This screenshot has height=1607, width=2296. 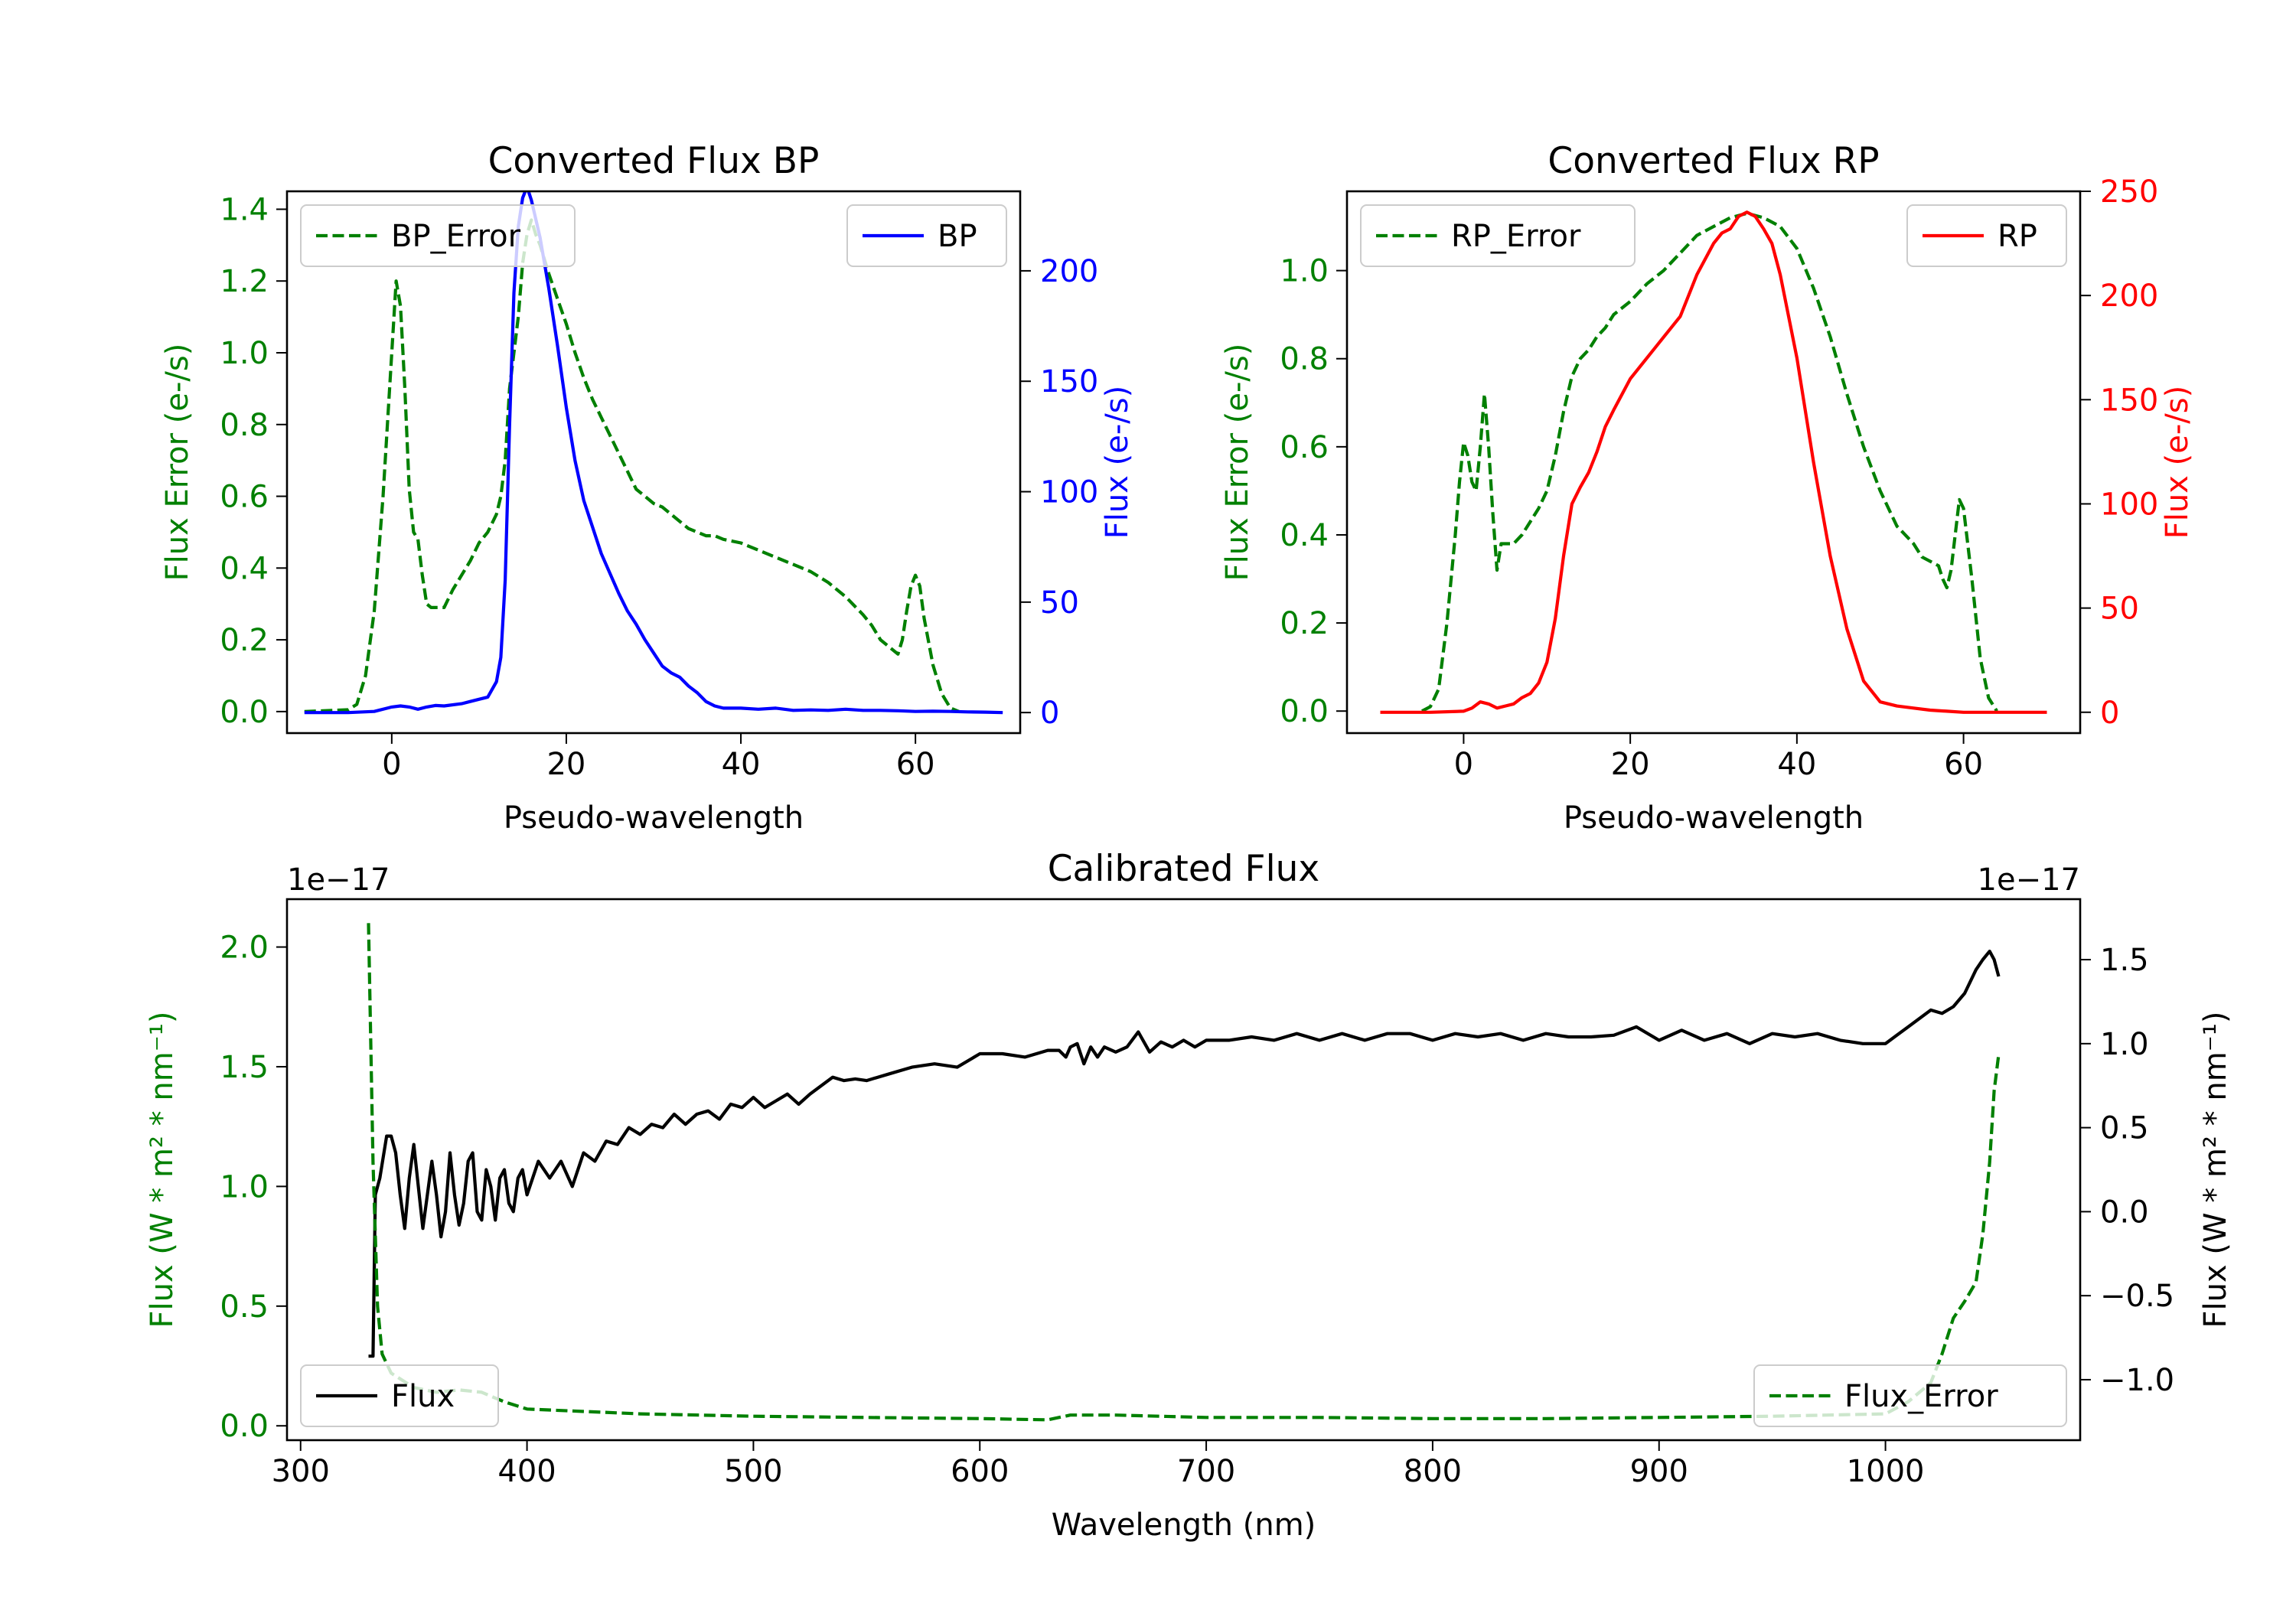 What do you see at coordinates (980, 1471) in the screenshot?
I see `x-tick-label: 600` at bounding box center [980, 1471].